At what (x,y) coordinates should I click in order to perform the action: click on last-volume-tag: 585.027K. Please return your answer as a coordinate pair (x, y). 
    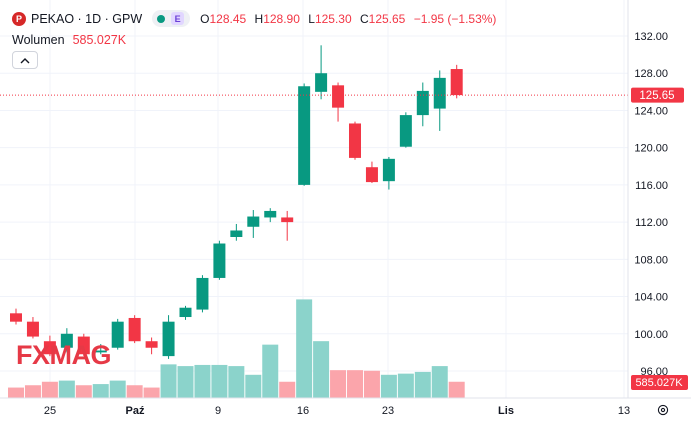
    Looking at the image, I should click on (659, 382).